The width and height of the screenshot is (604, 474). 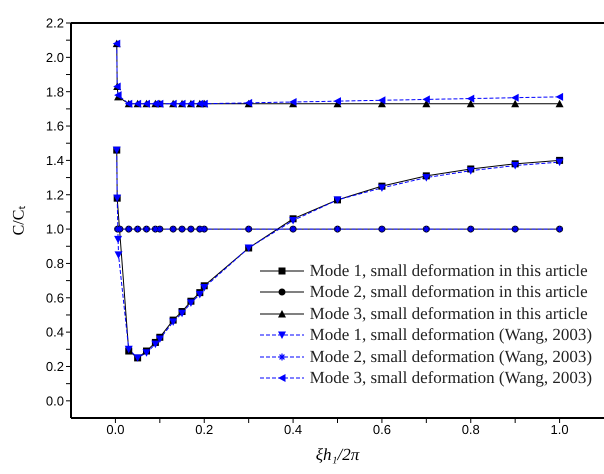 I want to click on legend-label: Mode 1, small deformation in this article, so click(x=449, y=270).